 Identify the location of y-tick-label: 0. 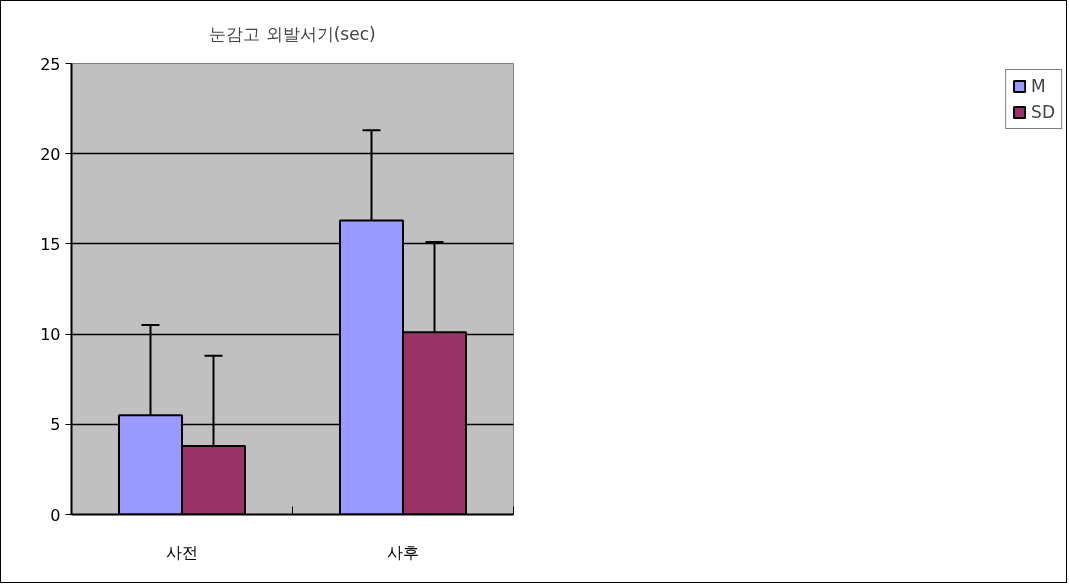
(55, 515).